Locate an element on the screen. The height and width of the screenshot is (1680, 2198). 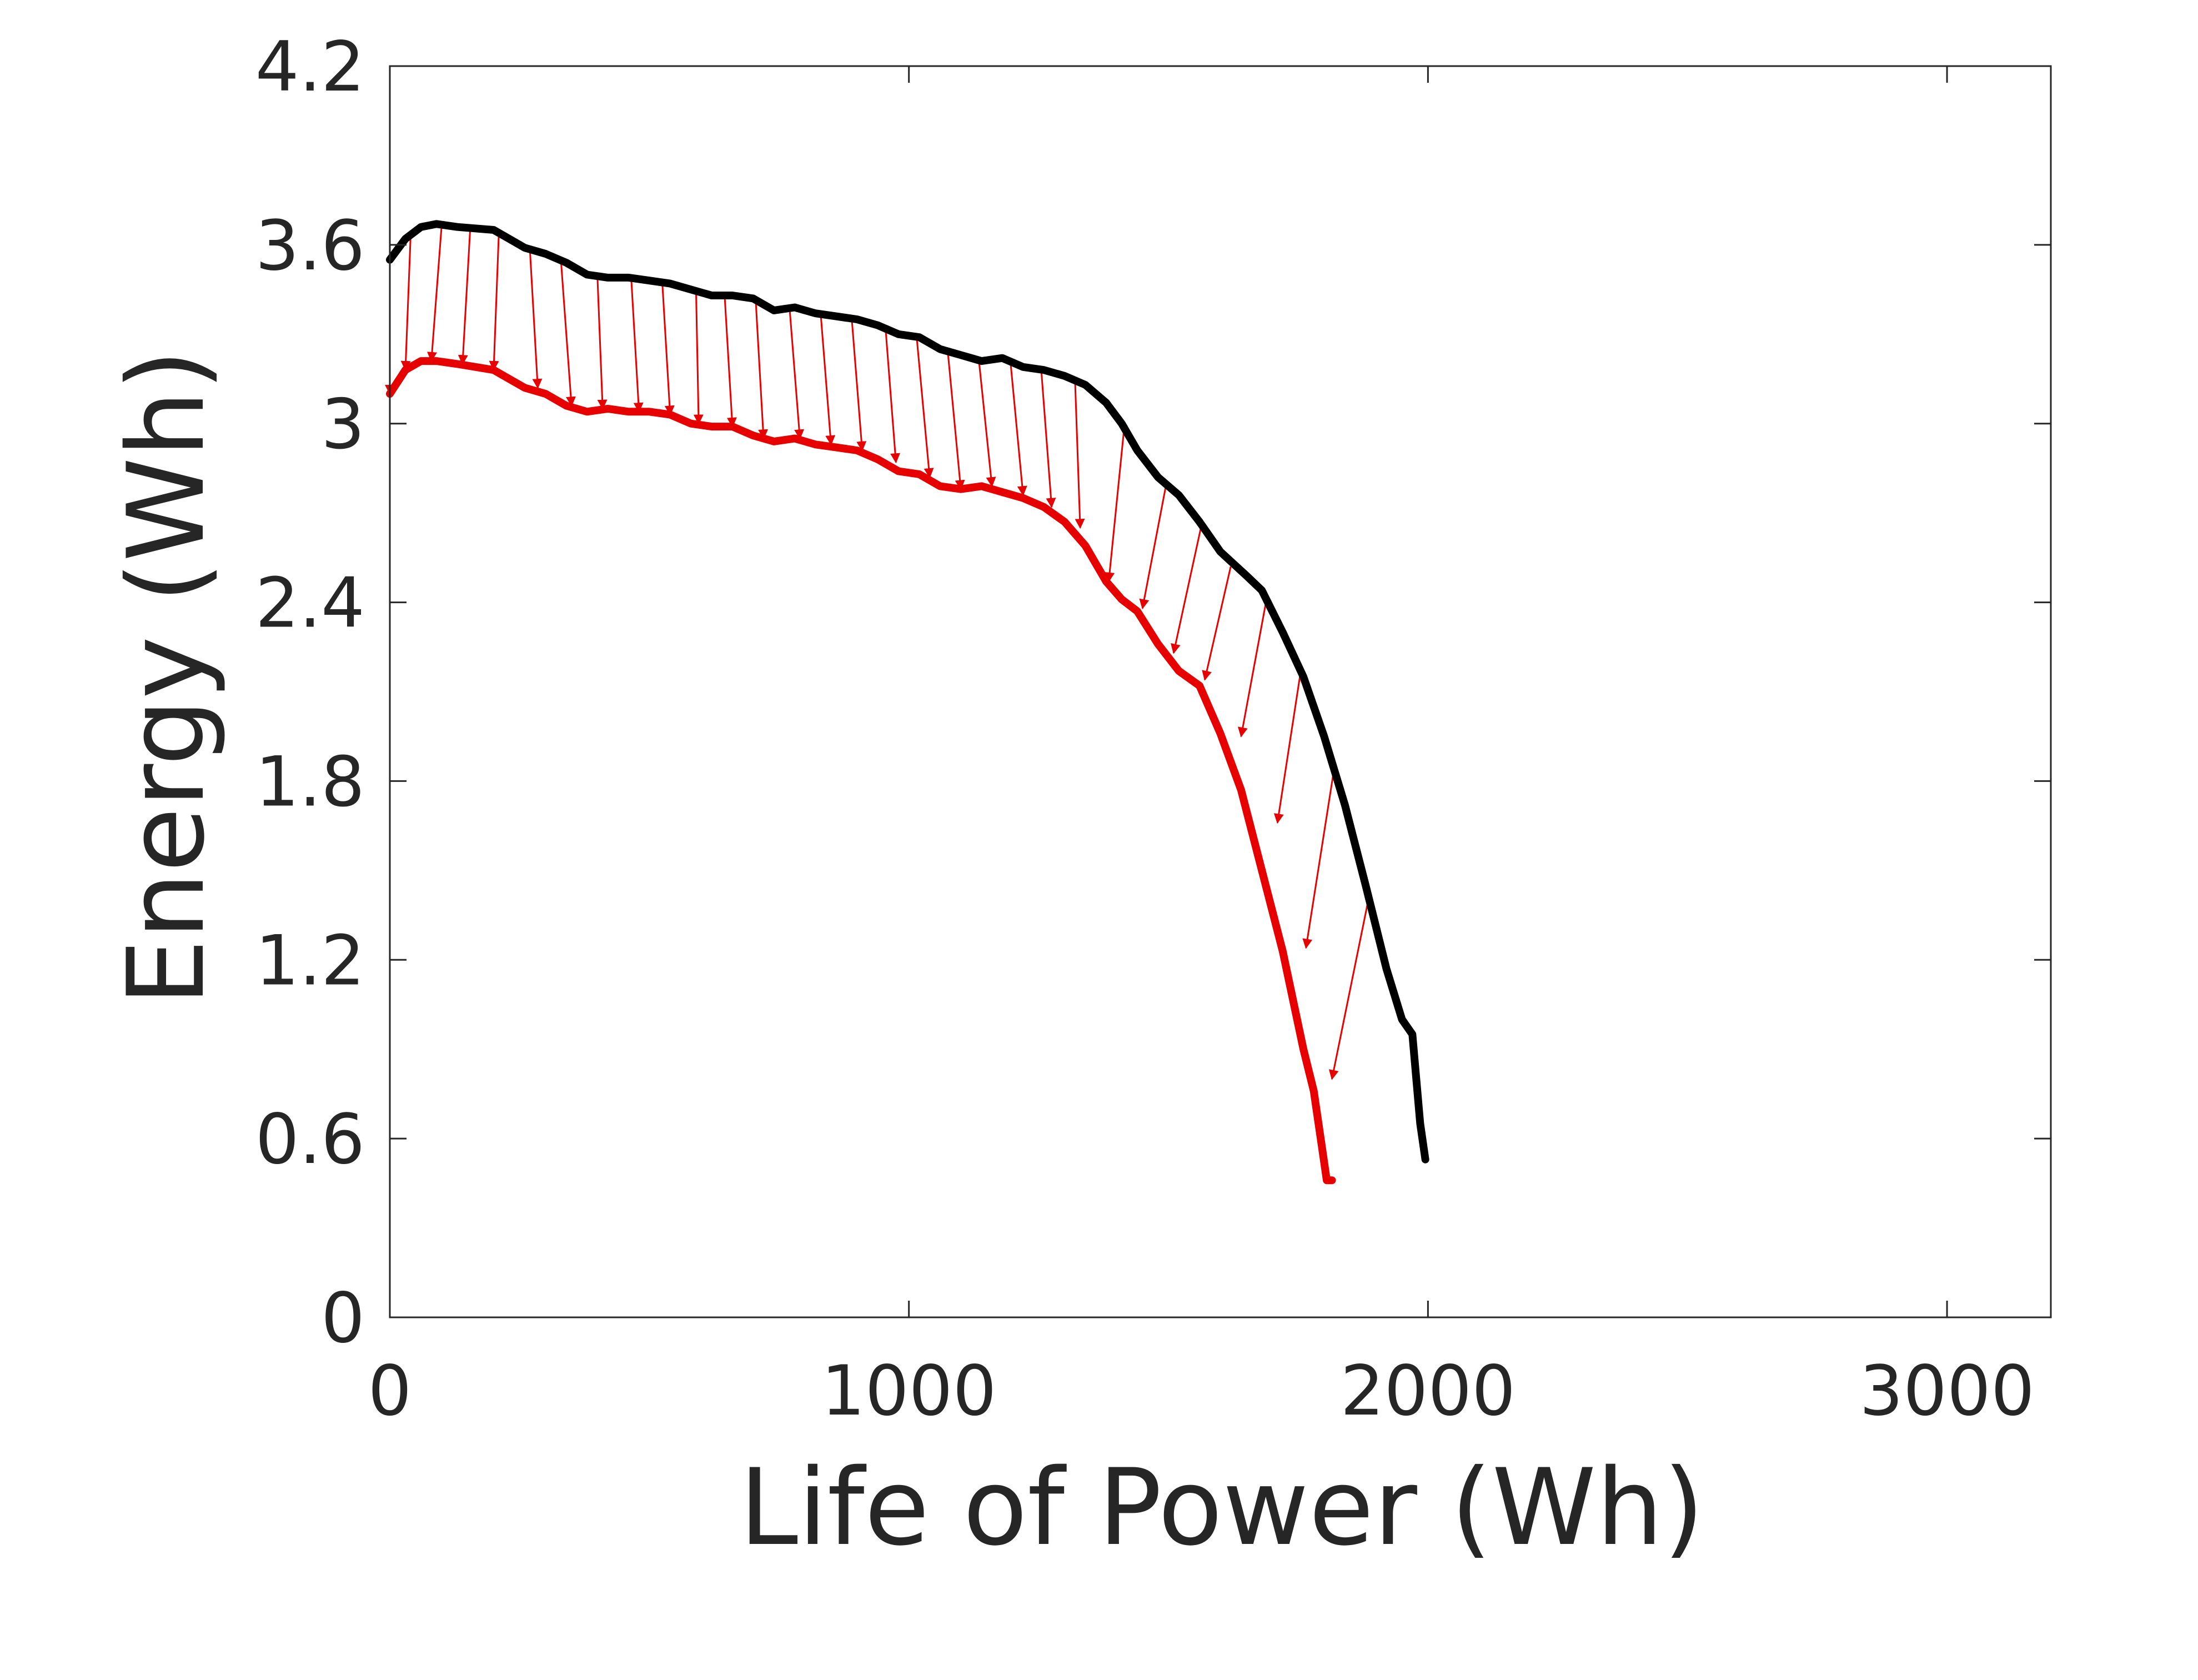
x-tick-label: 1000 is located at coordinates (909, 1391).